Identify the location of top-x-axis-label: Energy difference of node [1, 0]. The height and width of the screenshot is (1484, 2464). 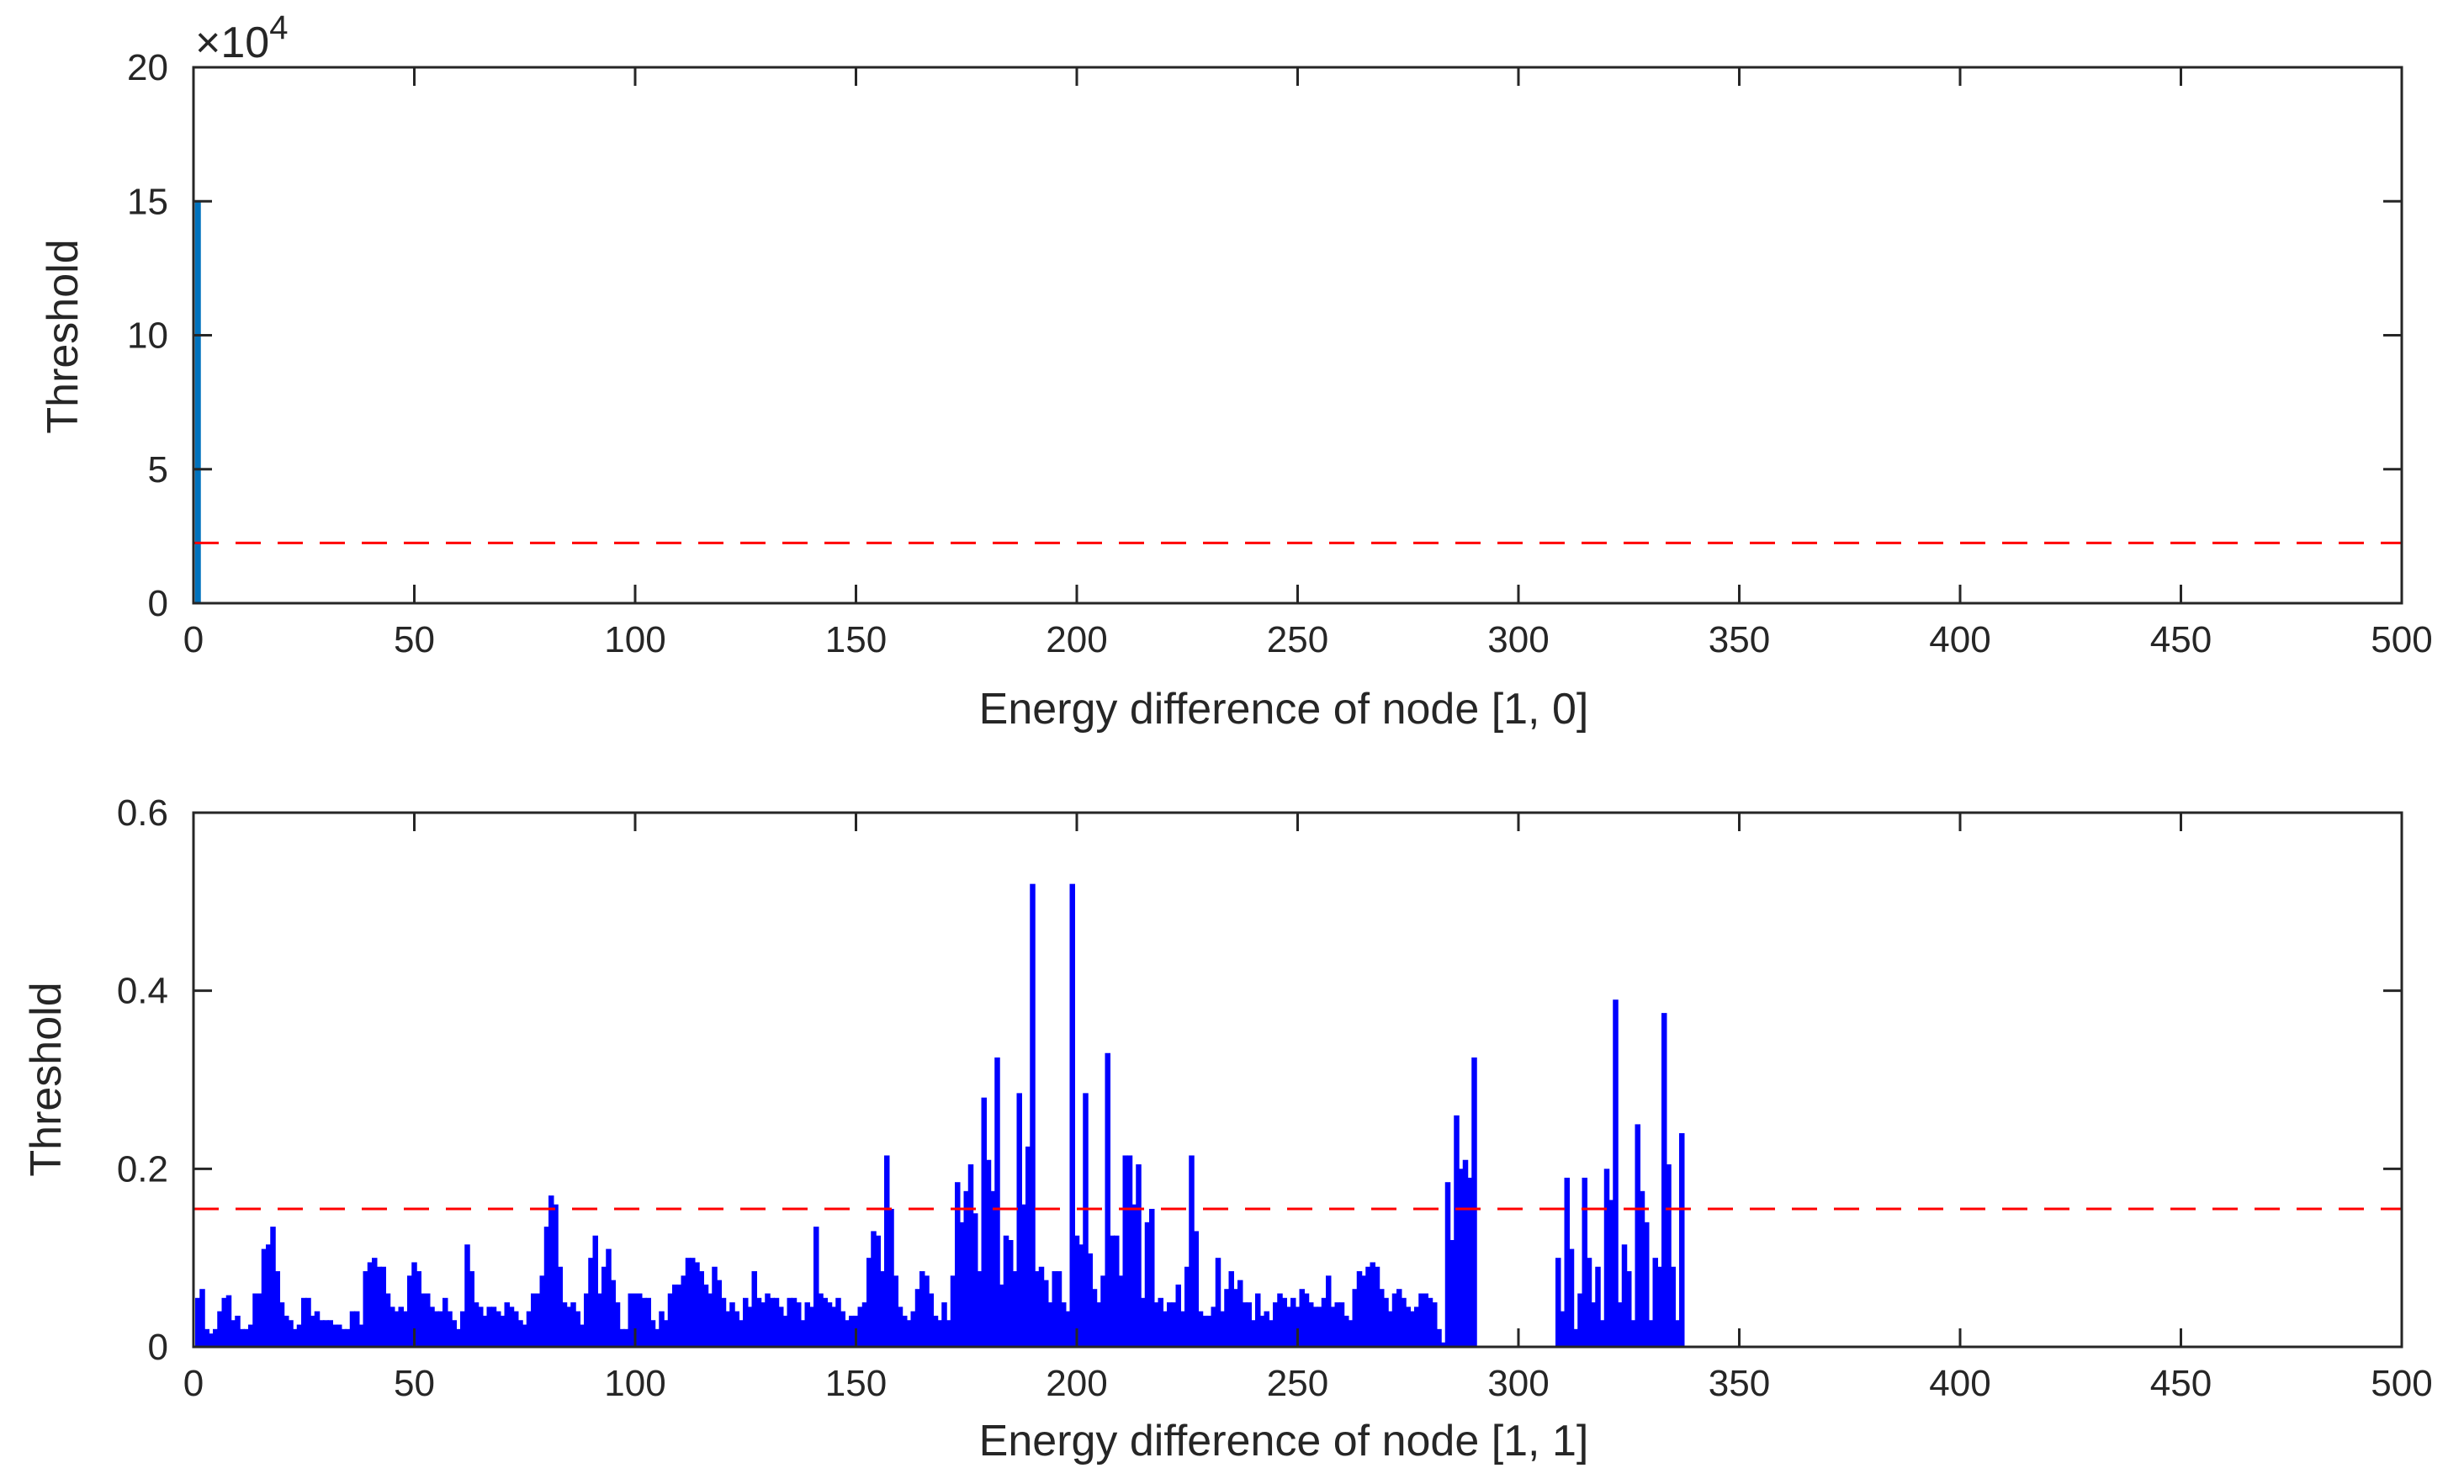
(1284, 709).